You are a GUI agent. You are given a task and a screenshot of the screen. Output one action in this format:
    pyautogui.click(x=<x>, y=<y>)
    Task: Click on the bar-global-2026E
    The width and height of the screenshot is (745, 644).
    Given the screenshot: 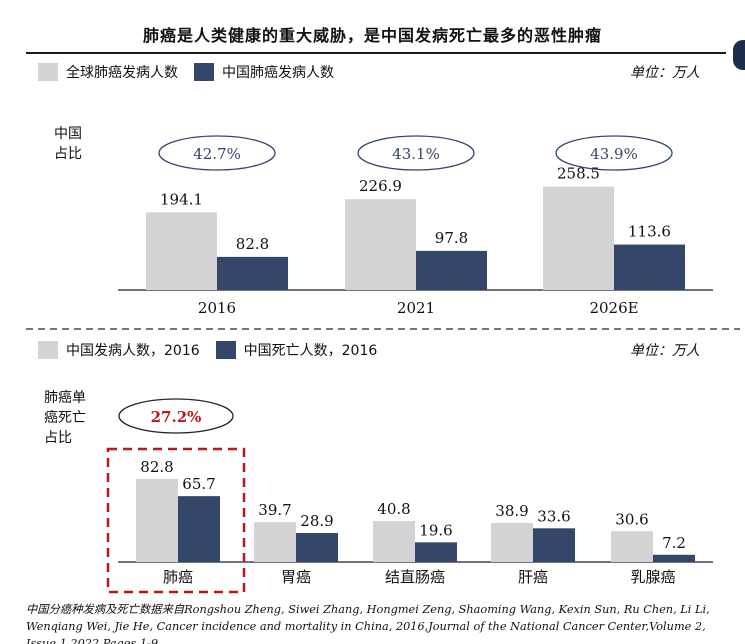 What is the action you would take?
    pyautogui.click(x=578, y=238)
    